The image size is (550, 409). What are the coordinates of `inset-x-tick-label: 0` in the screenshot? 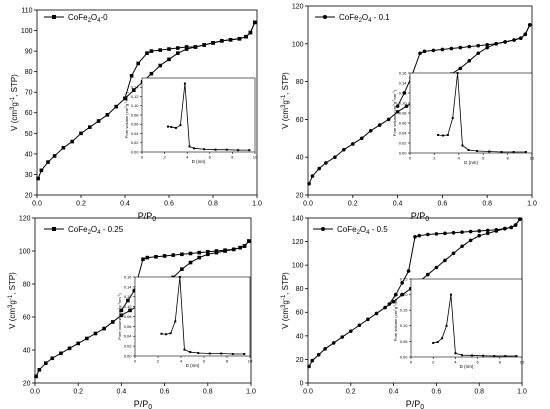 It's located at (142, 157).